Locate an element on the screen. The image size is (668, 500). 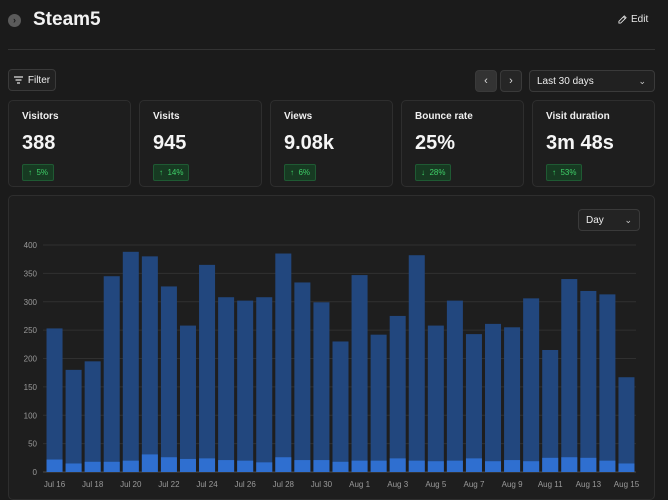
date-range-select: Last 30 days ⌄ is located at coordinates (592, 81).